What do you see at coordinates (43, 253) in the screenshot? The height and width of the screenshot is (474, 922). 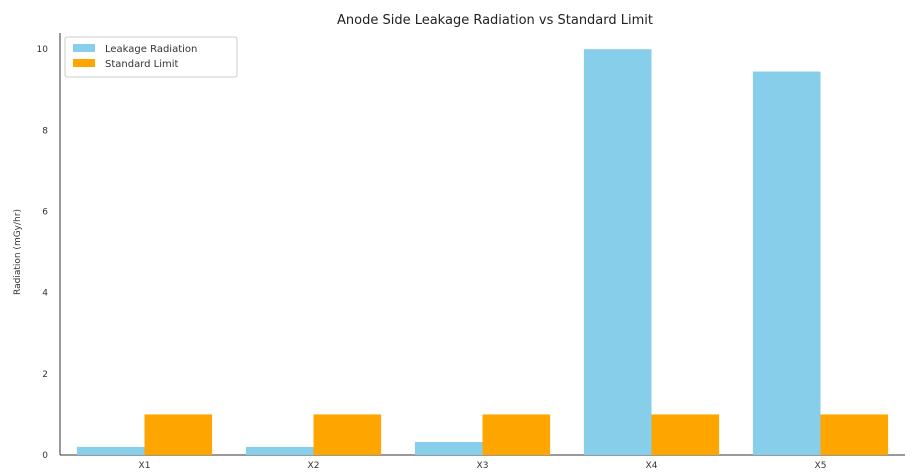 I see `y-tick-labels: 0 2 4 6 8 10` at bounding box center [43, 253].